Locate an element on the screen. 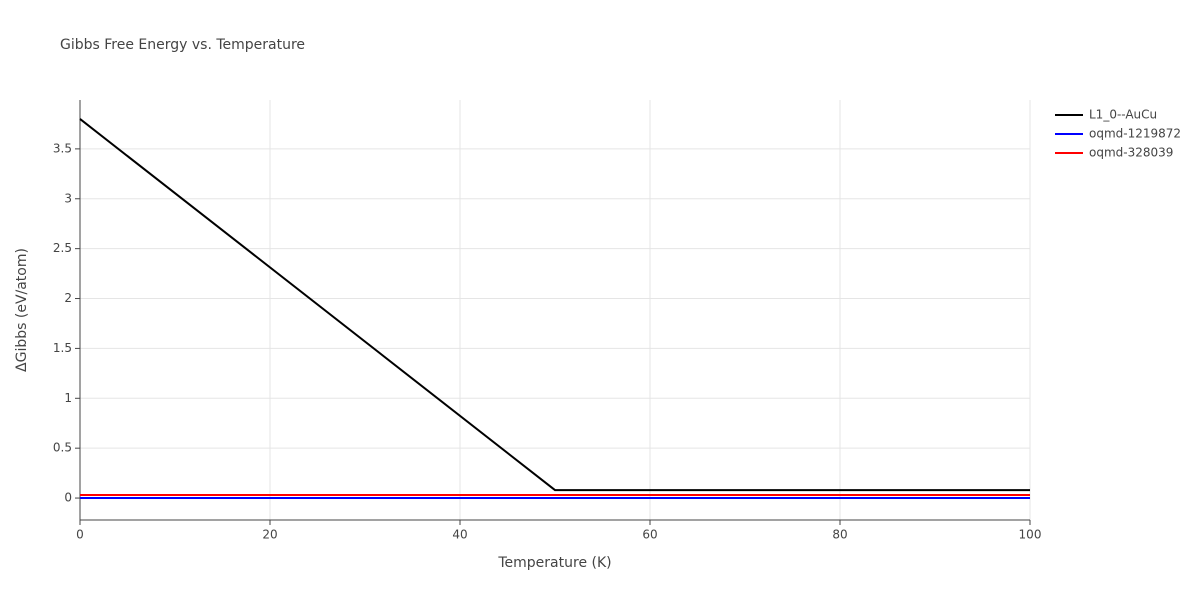 The width and height of the screenshot is (1200, 600). x-tick-label: 80 is located at coordinates (839, 535).